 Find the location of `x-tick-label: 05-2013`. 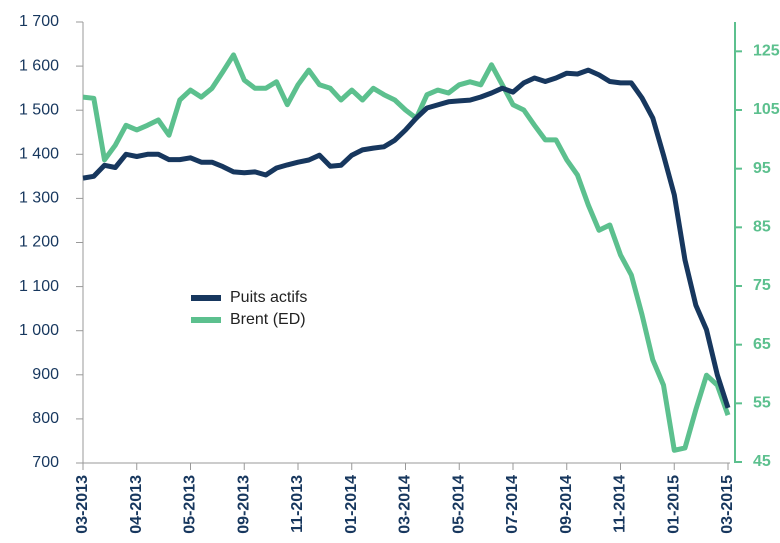

x-tick-label: 05-2013 is located at coordinates (190, 504).